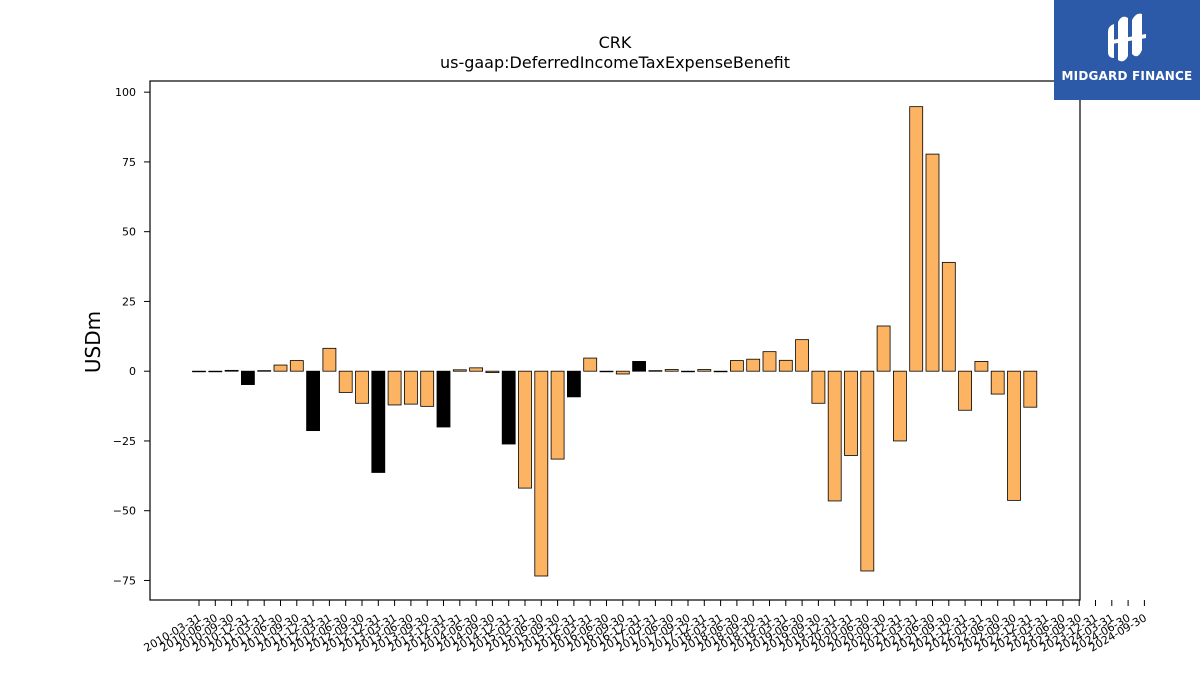  I want to click on y-tick-label: 75, so click(129, 162).